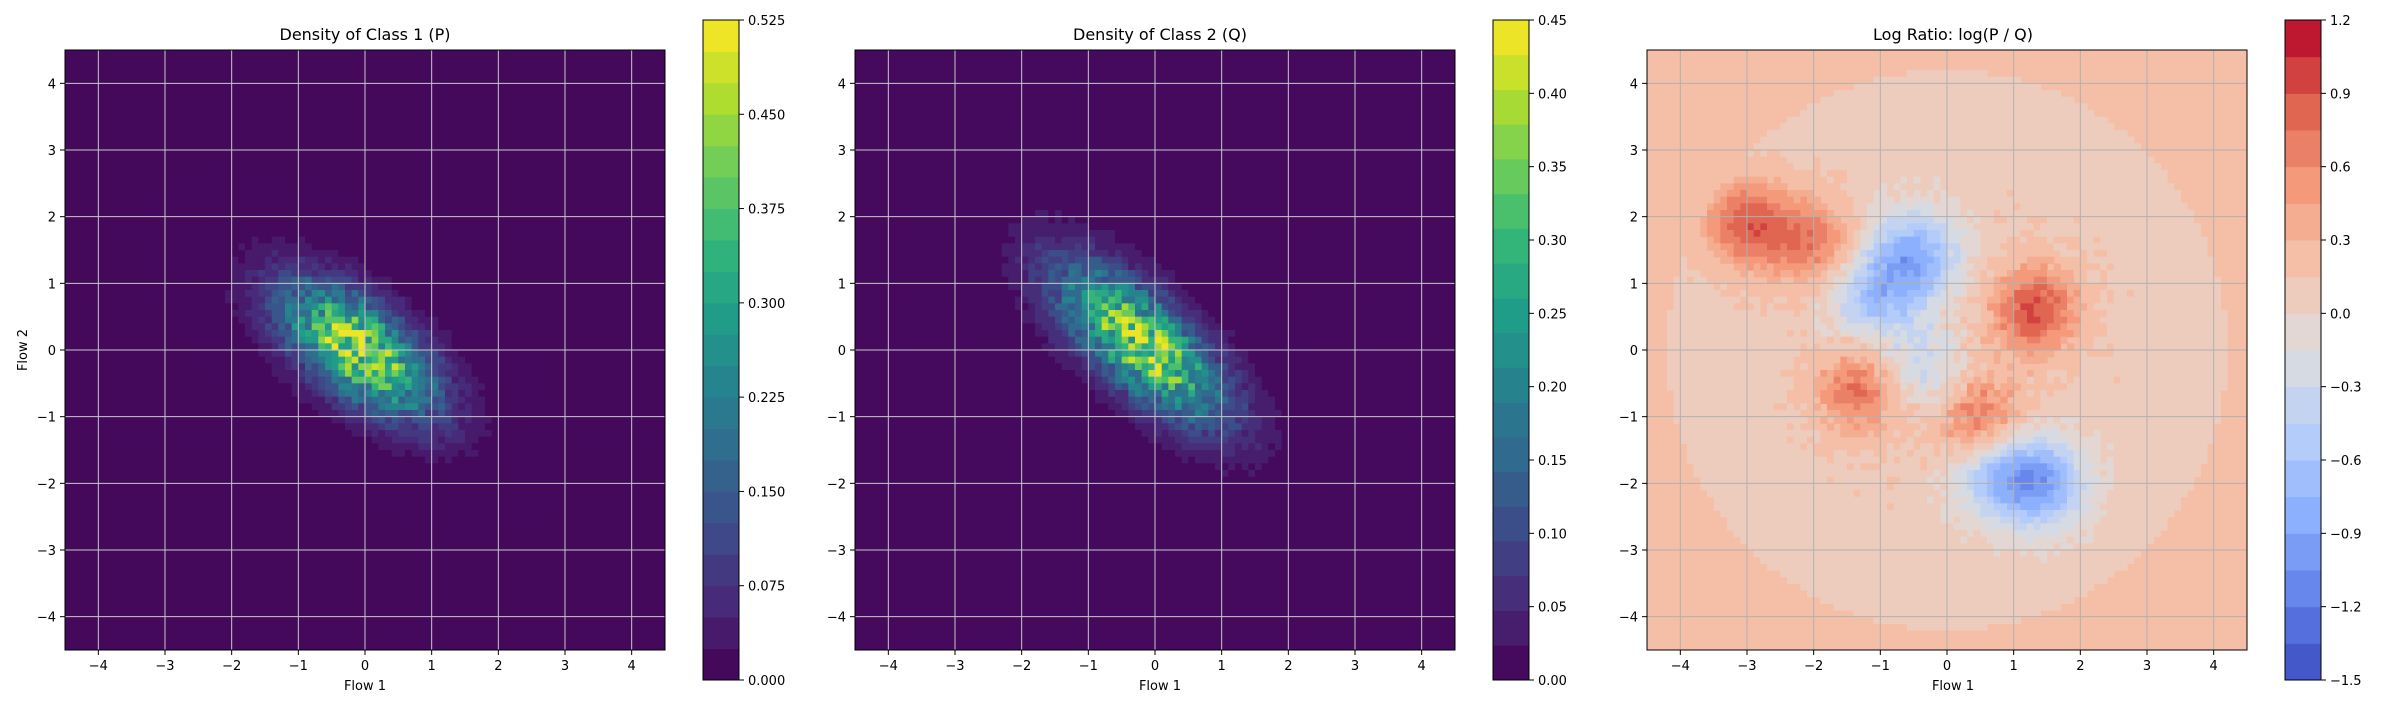 The image size is (2400, 704). I want to click on y-tick-label: −1, so click(836, 418).